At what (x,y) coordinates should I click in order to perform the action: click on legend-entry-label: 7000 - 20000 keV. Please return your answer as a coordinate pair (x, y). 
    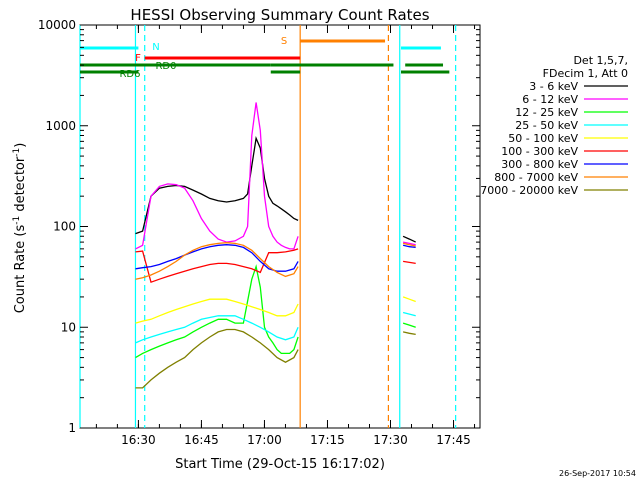
    Looking at the image, I should click on (529, 190).